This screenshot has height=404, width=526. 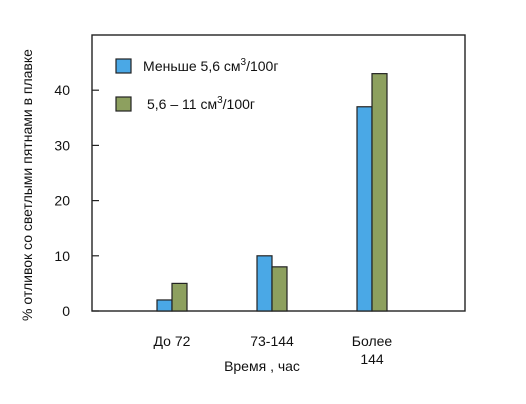 I want to click on y-tick-label: 40, so click(x=62, y=90).